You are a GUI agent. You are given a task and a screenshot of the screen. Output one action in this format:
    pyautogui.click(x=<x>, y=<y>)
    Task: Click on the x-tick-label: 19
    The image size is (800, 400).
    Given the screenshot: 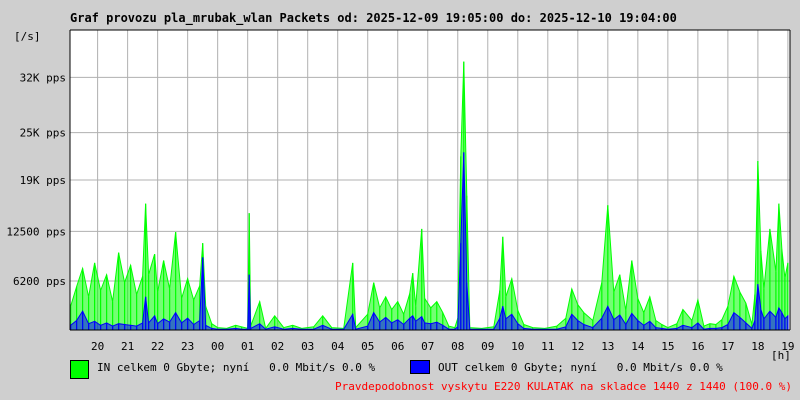 What is the action you would take?
    pyautogui.click(x=787, y=346)
    